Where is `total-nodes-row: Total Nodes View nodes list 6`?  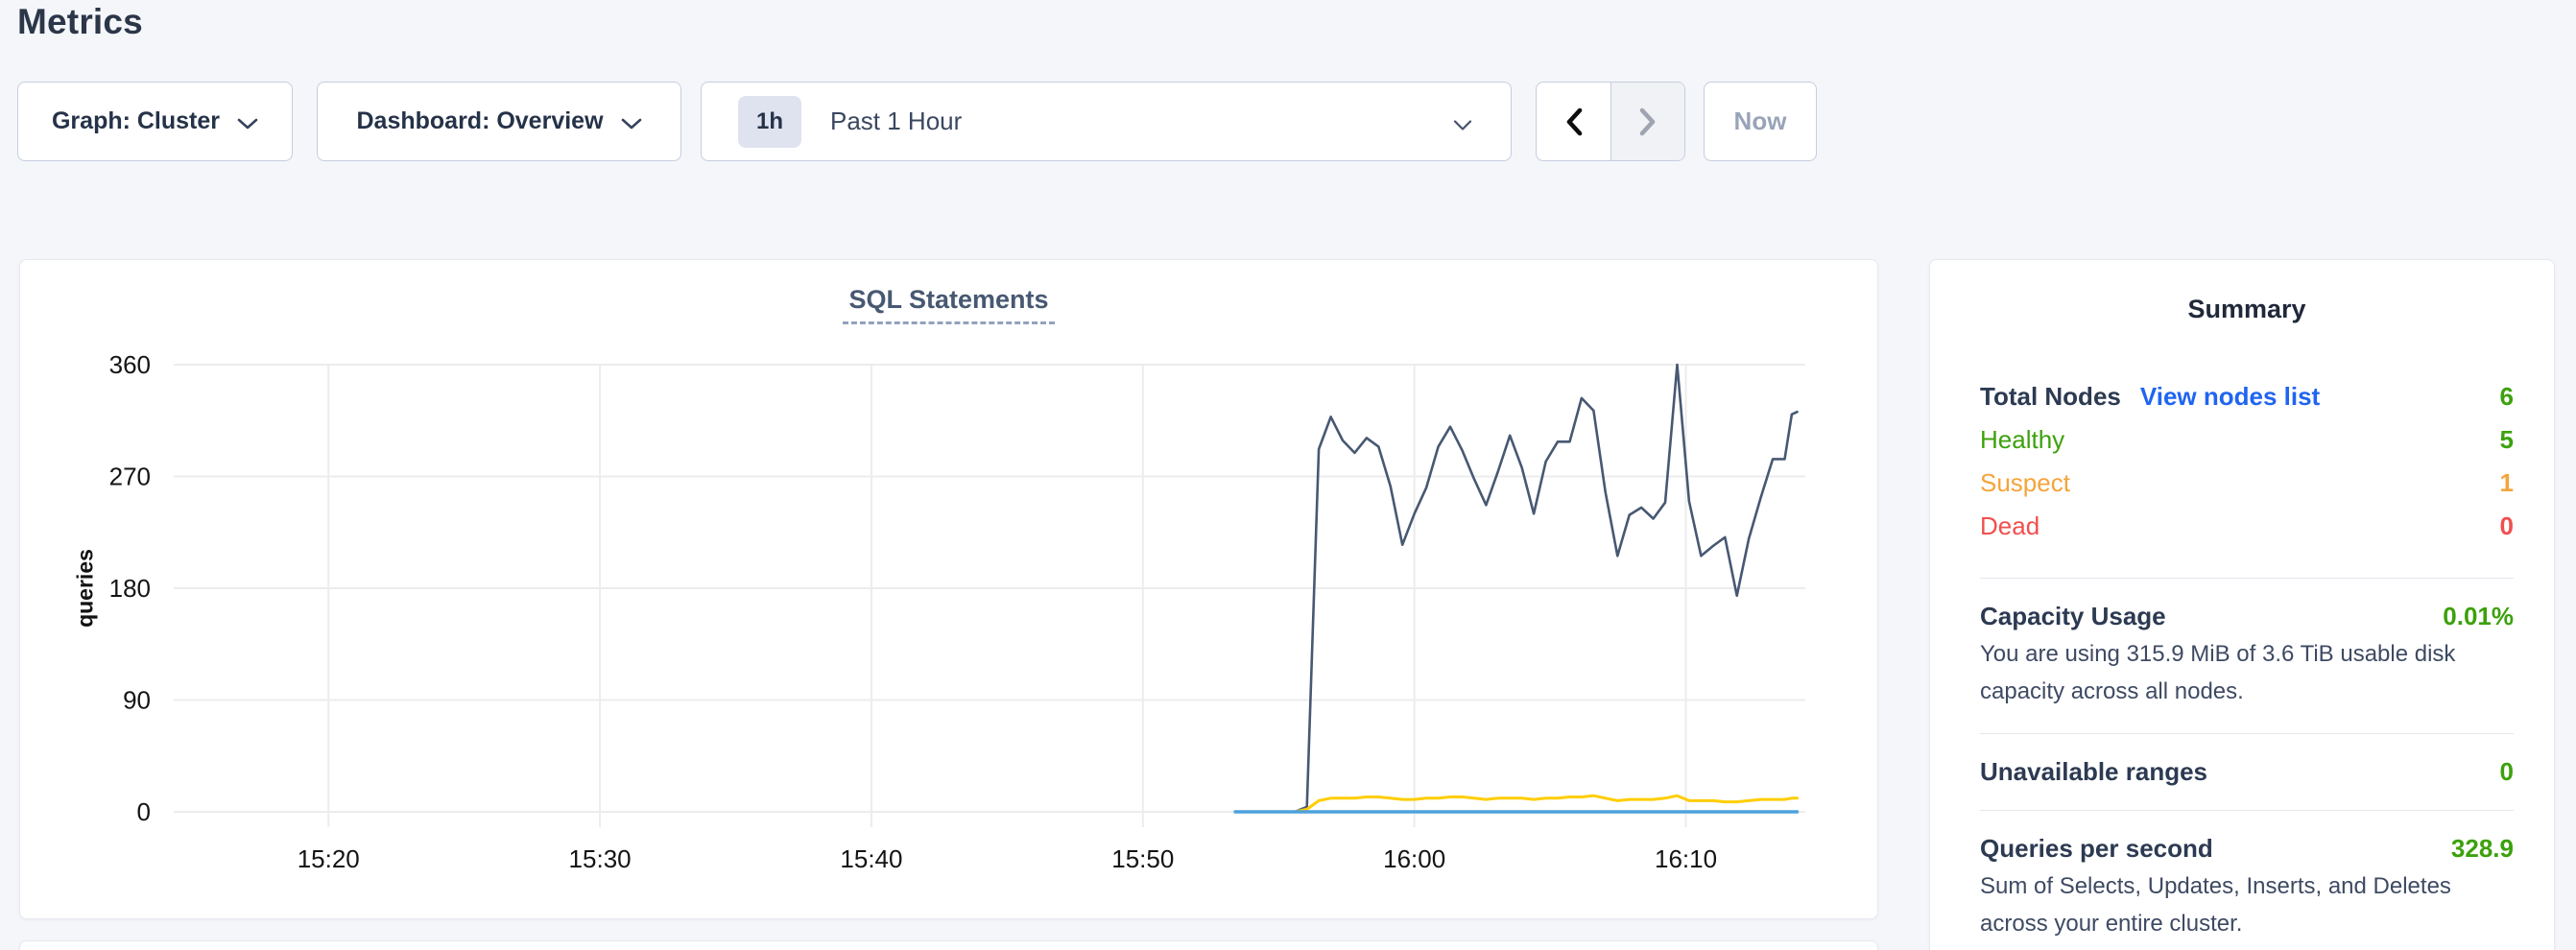 total-nodes-row: Total Nodes View nodes list 6 is located at coordinates (2247, 403).